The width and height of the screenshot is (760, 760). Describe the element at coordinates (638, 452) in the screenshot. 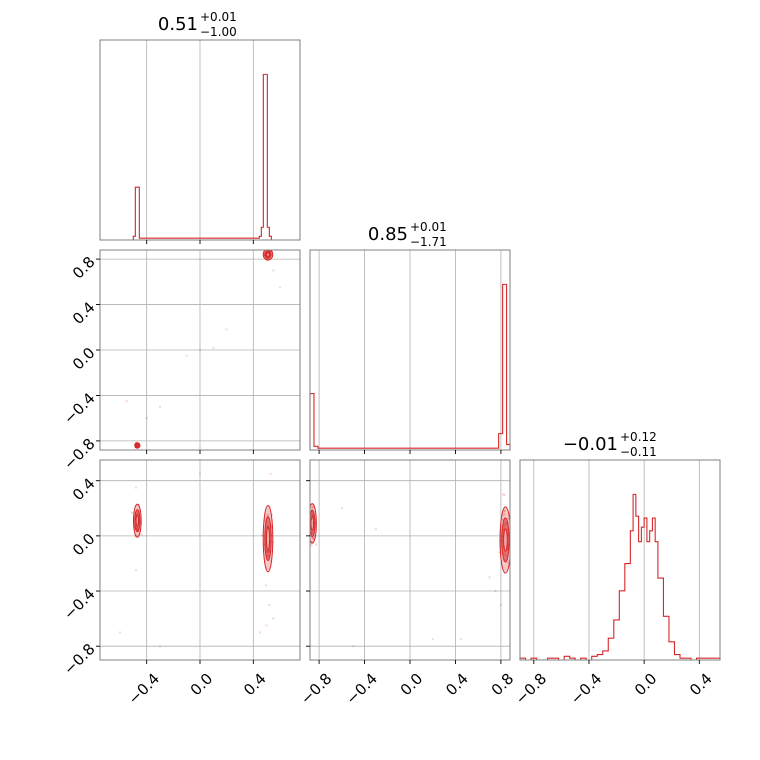

I see `title-minus: −0.11` at that location.